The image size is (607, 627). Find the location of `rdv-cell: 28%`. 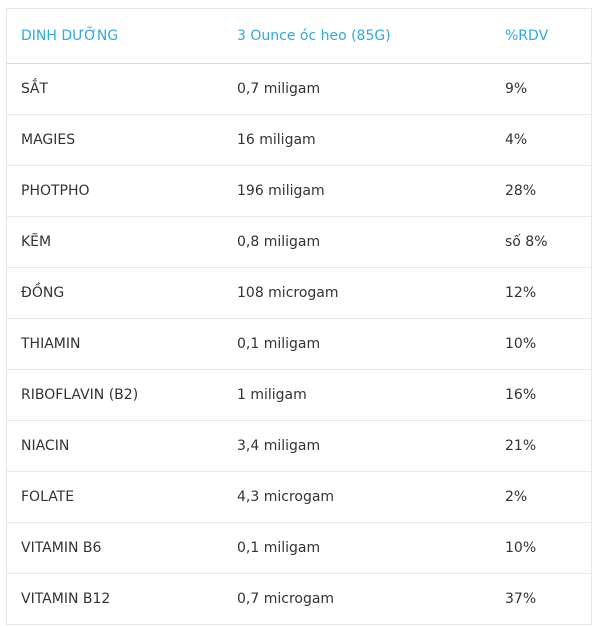

rdv-cell: 28% is located at coordinates (538, 191).